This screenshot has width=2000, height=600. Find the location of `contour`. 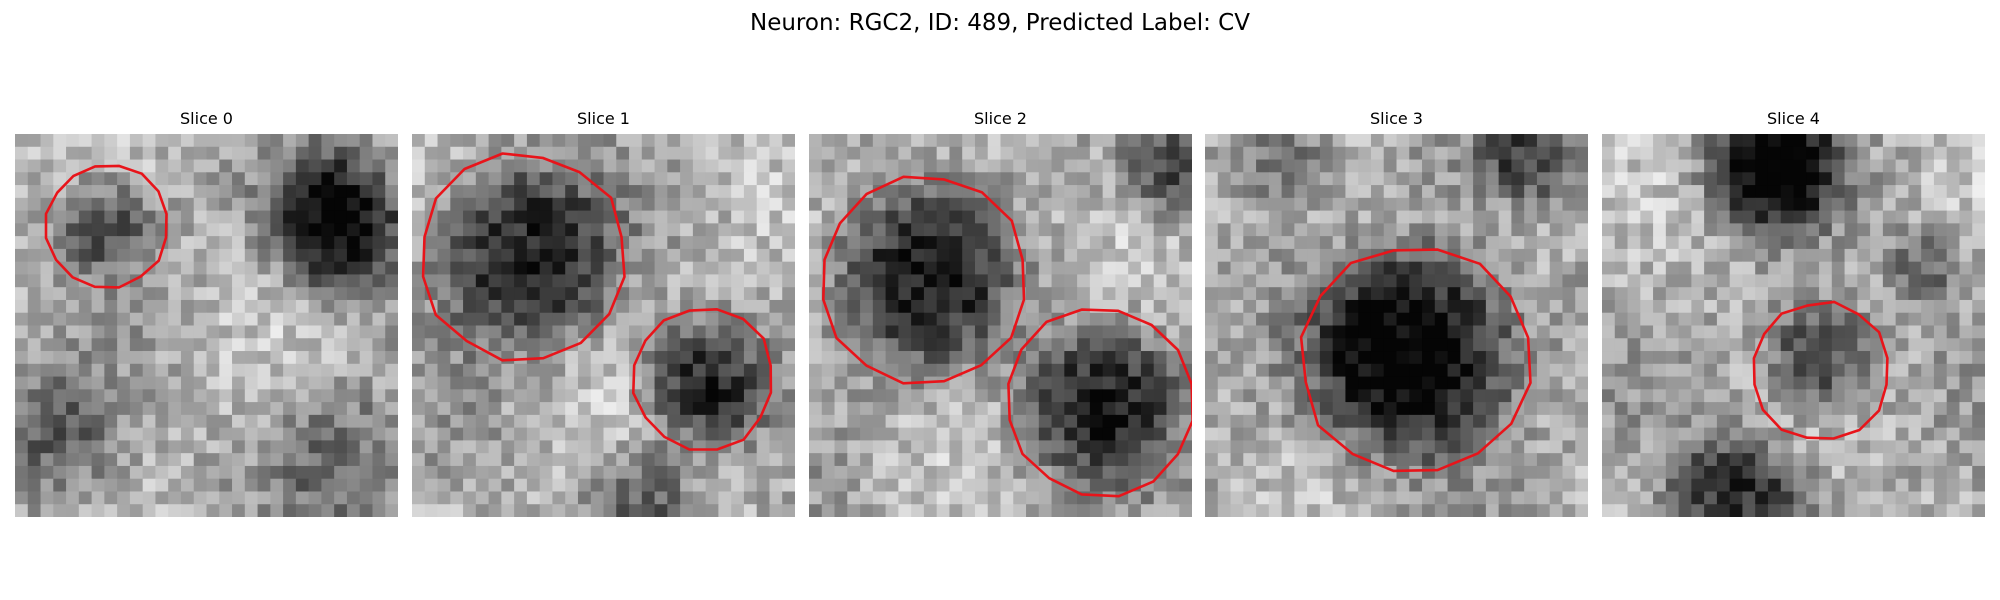

contour is located at coordinates (702, 379).